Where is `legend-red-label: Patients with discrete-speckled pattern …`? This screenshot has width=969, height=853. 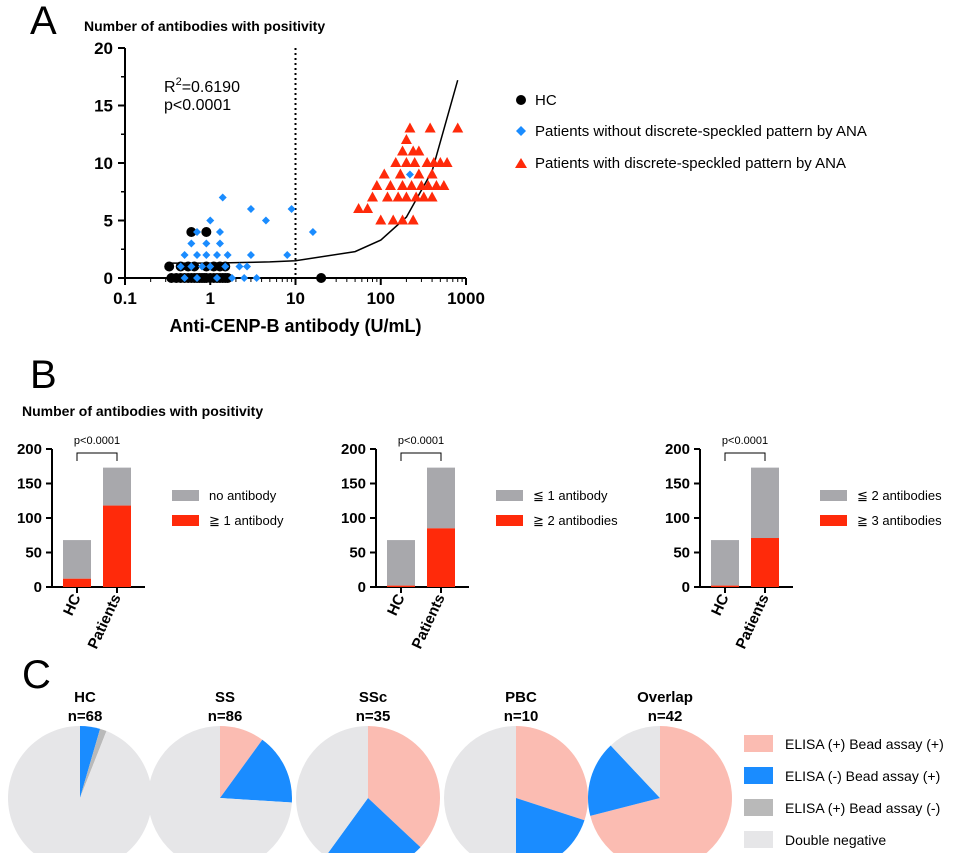 legend-red-label: Patients with discrete-speckled pattern … is located at coordinates (690, 163).